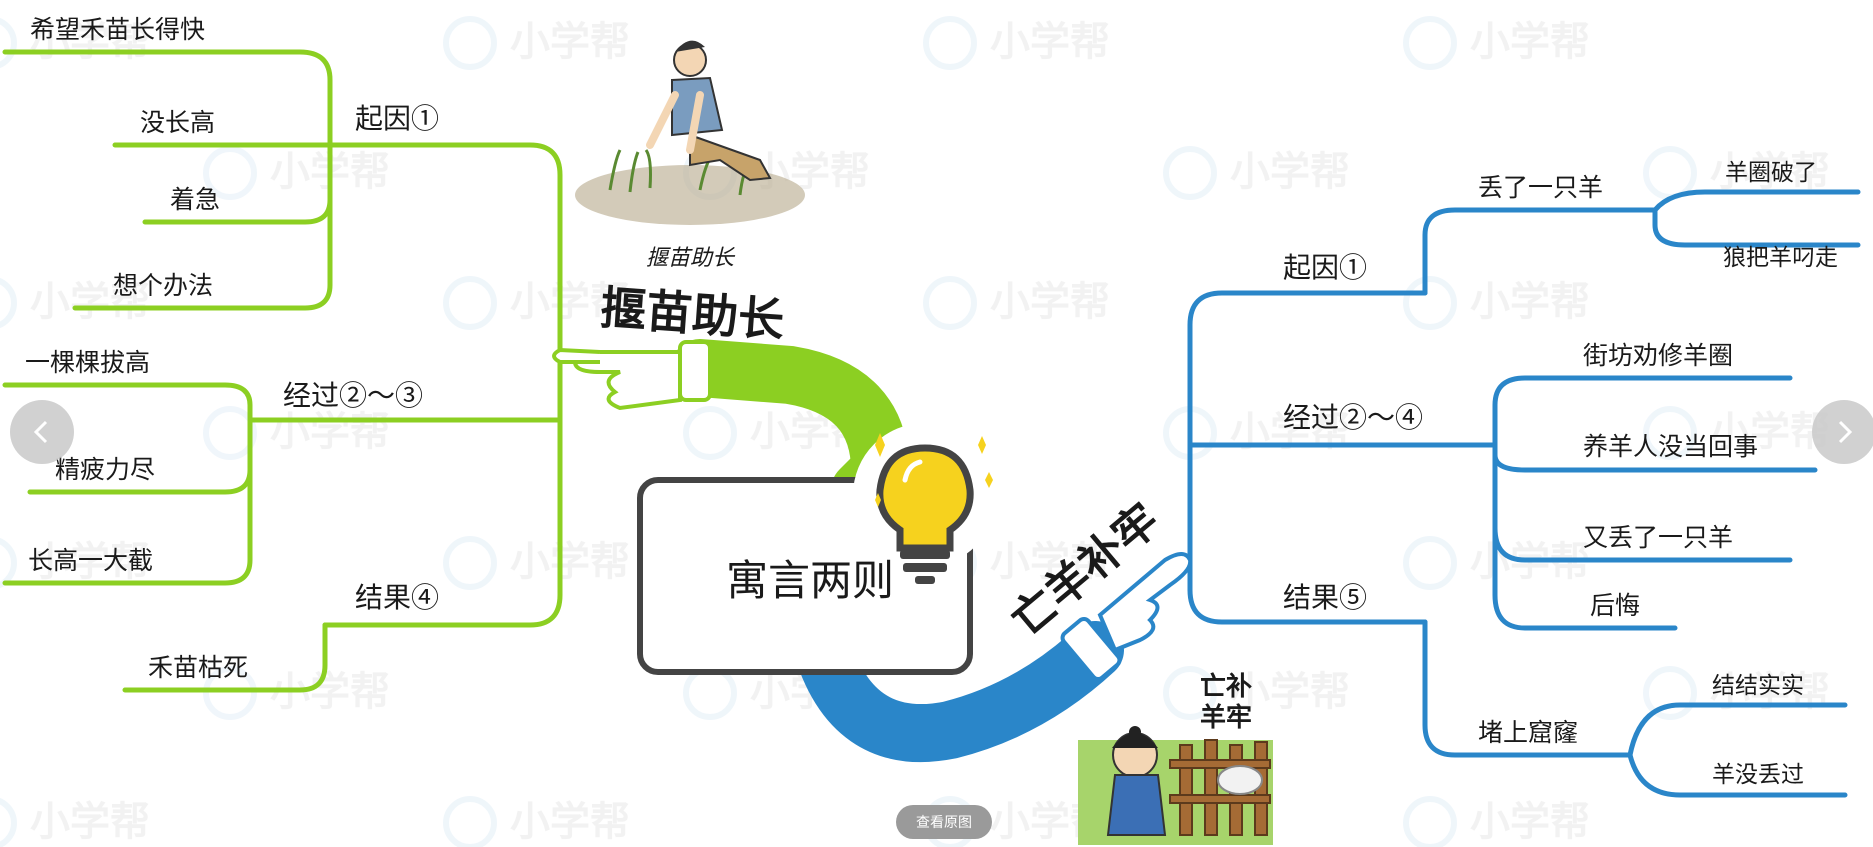  What do you see at coordinates (1670, 446) in the screenshot?
I see `right-leaf: 养羊人没当回事` at bounding box center [1670, 446].